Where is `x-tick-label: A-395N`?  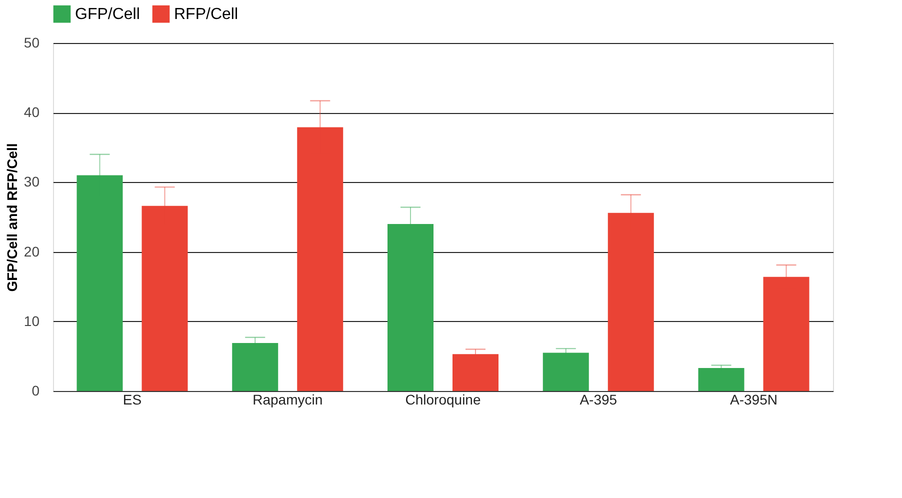 x-tick-label: A-395N is located at coordinates (754, 400).